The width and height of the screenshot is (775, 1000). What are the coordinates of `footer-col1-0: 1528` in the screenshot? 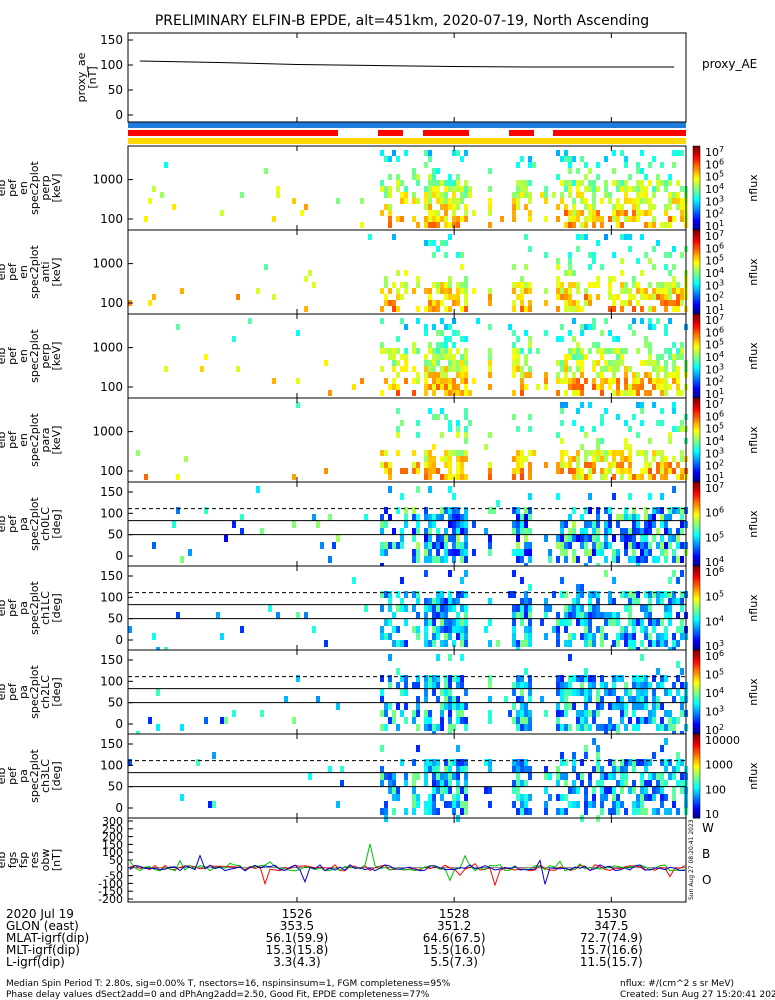 It's located at (454, 914).